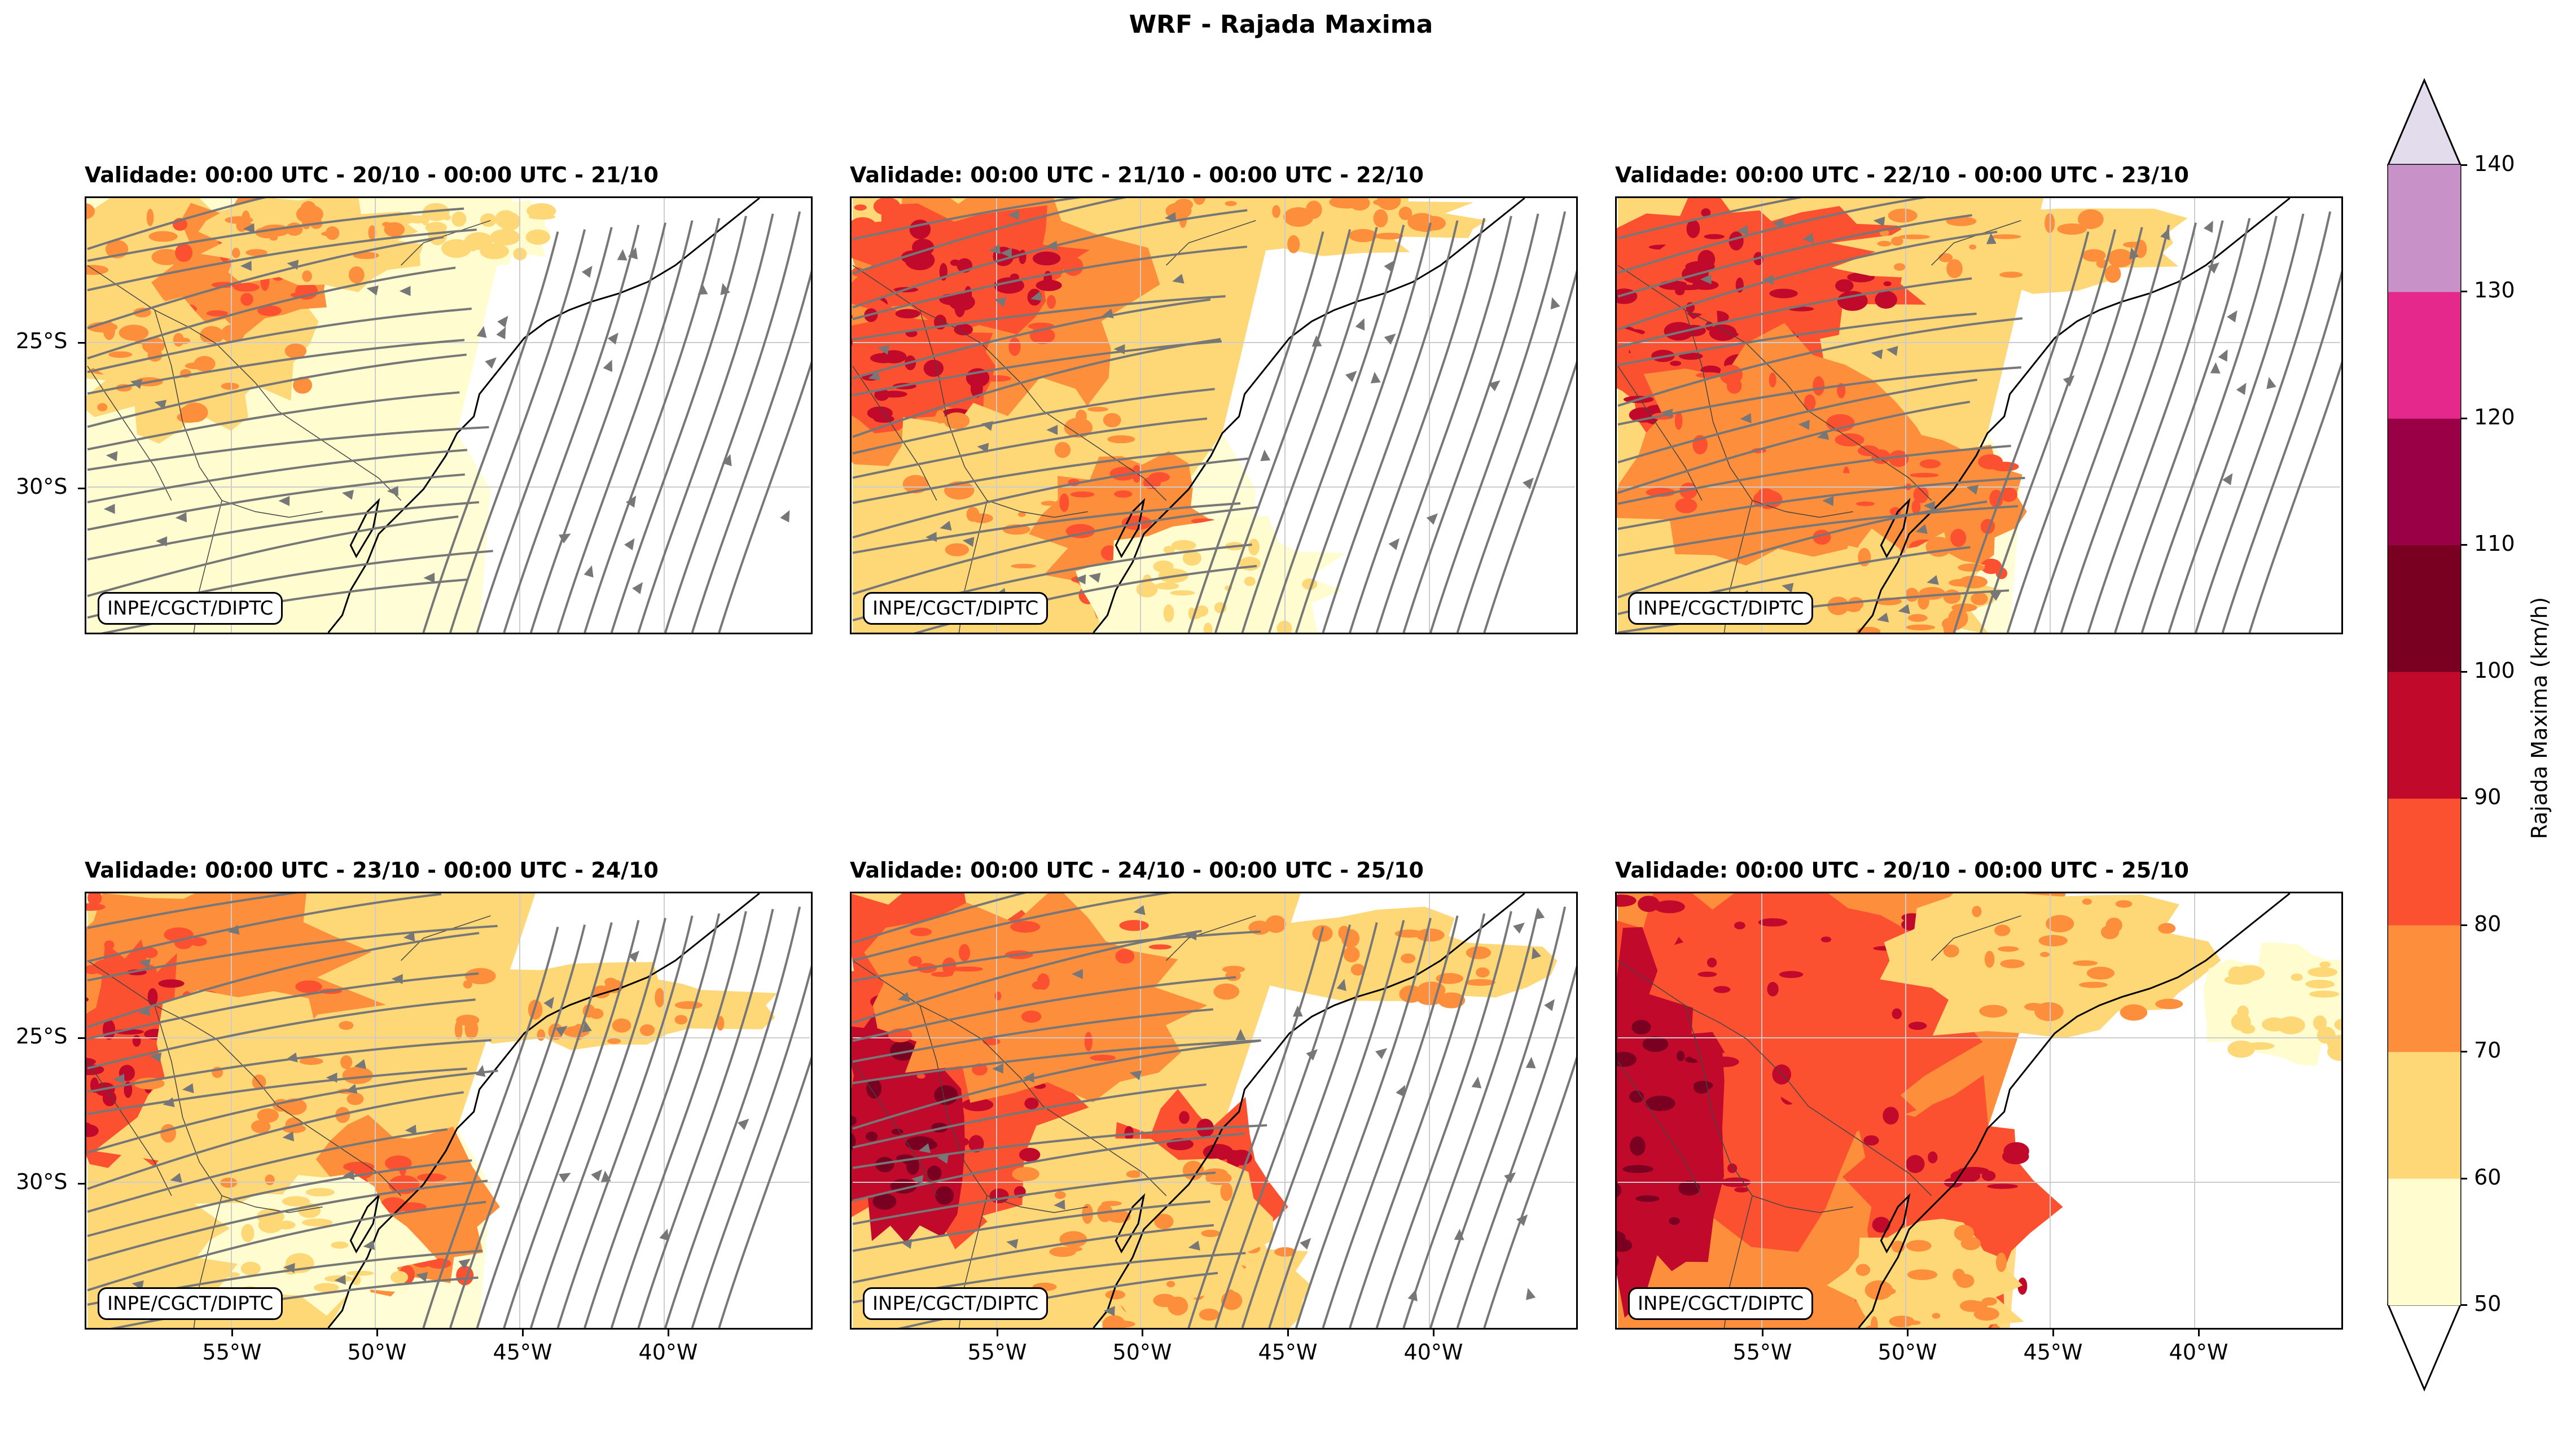 The height and width of the screenshot is (1456, 2562). What do you see at coordinates (81, 1184) in the screenshot?
I see `lat-tickmark` at bounding box center [81, 1184].